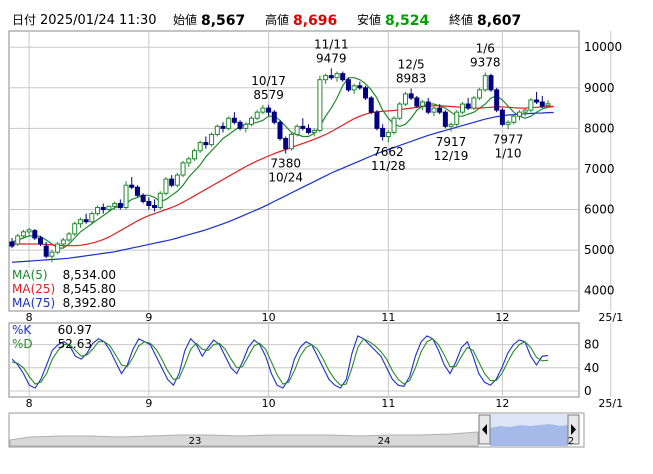 This screenshot has height=474, width=653. I want to click on price-x-tick-label: 11, so click(388, 317).